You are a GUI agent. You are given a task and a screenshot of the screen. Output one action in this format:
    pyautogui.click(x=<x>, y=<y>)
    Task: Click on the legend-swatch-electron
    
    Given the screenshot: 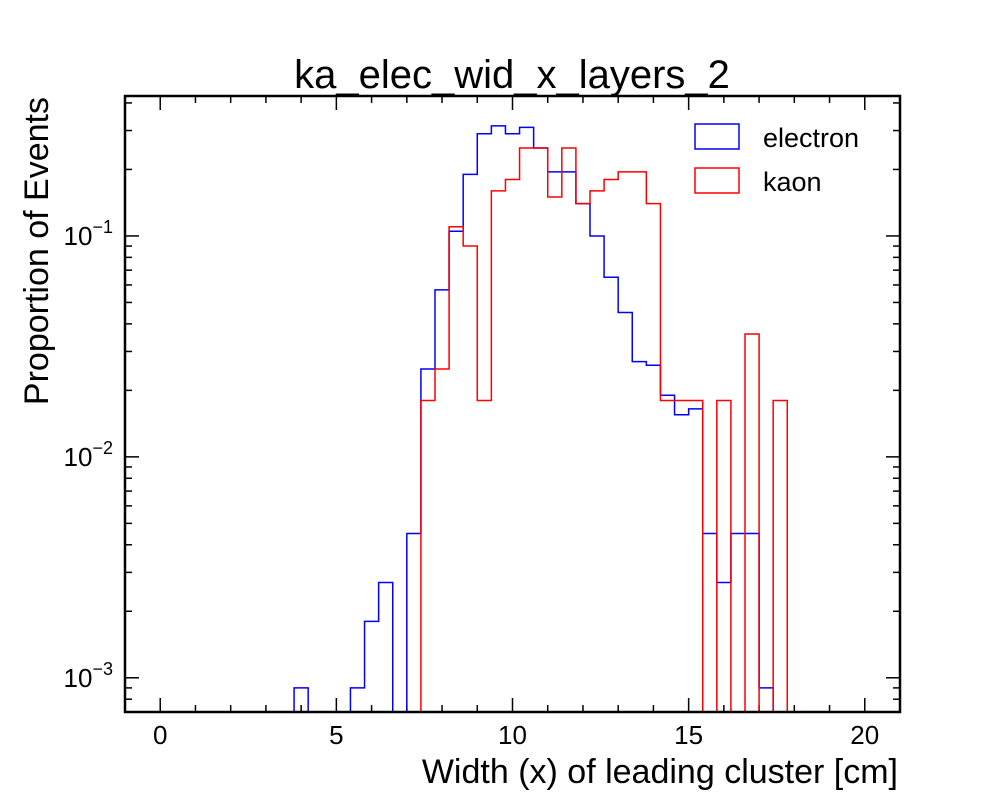 What is the action you would take?
    pyautogui.click(x=717, y=136)
    